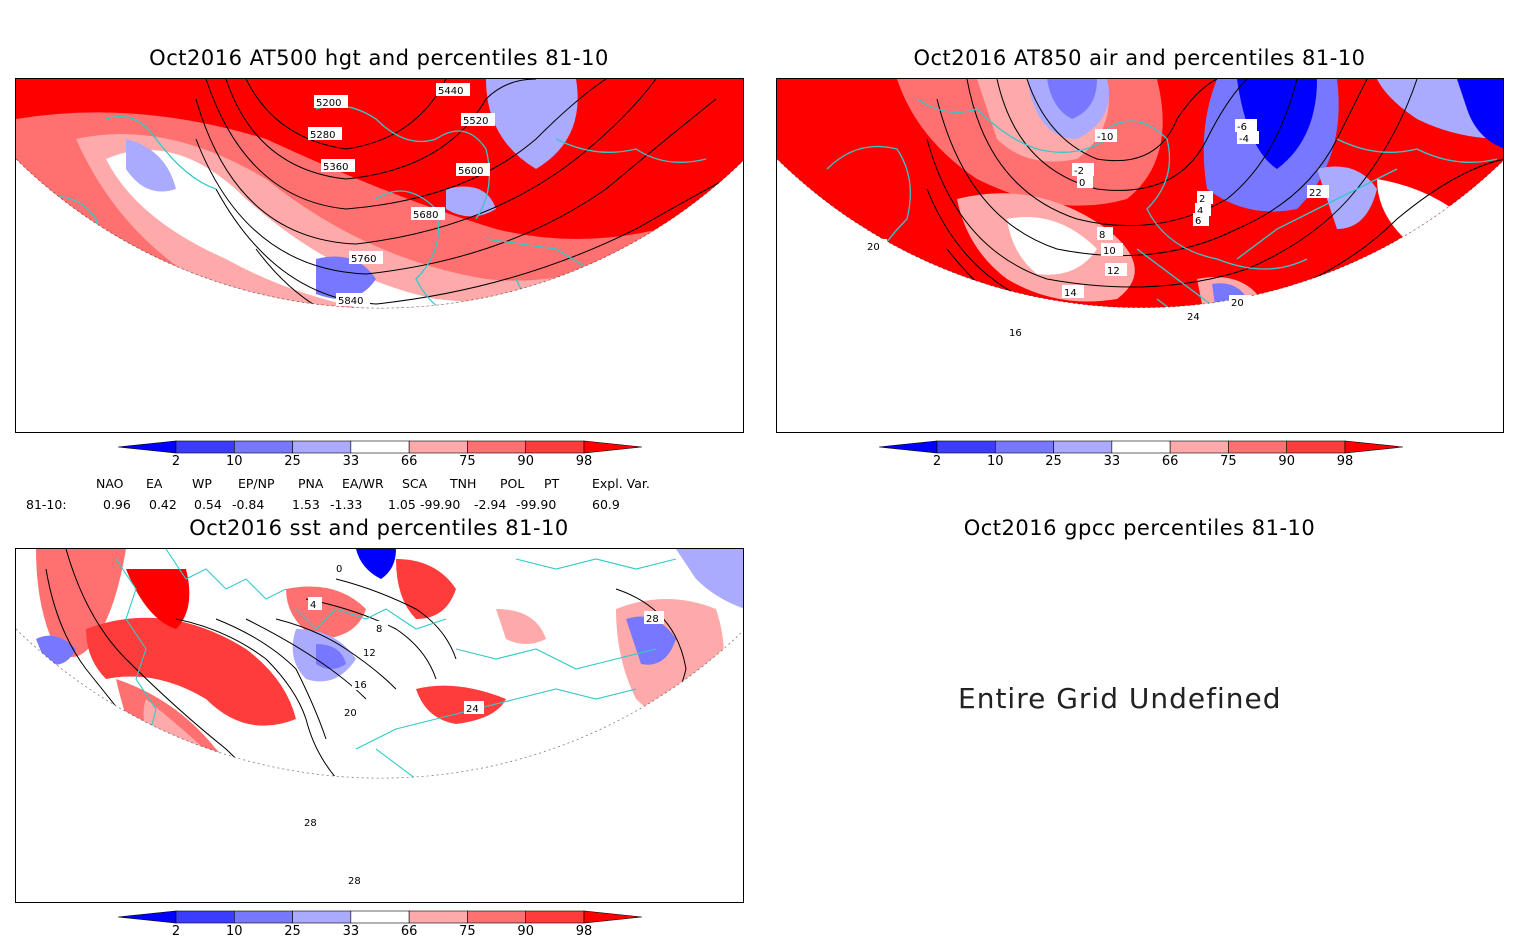 The height and width of the screenshot is (940, 1520). Describe the element at coordinates (322, 135) in the screenshot. I see `svg-text: 5280` at that location.